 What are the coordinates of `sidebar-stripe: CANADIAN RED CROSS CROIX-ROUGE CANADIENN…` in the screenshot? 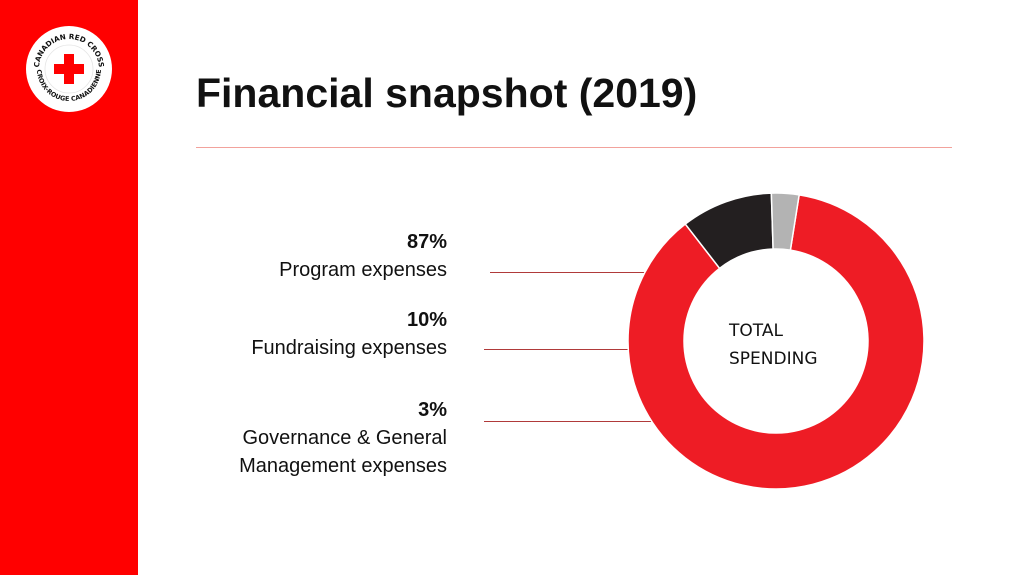 It's located at (69, 287).